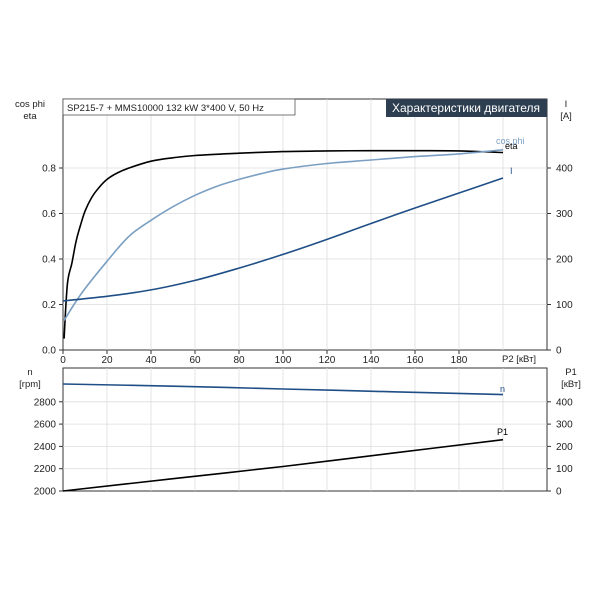  I want to click on x-tick-label: 140, so click(371, 360).